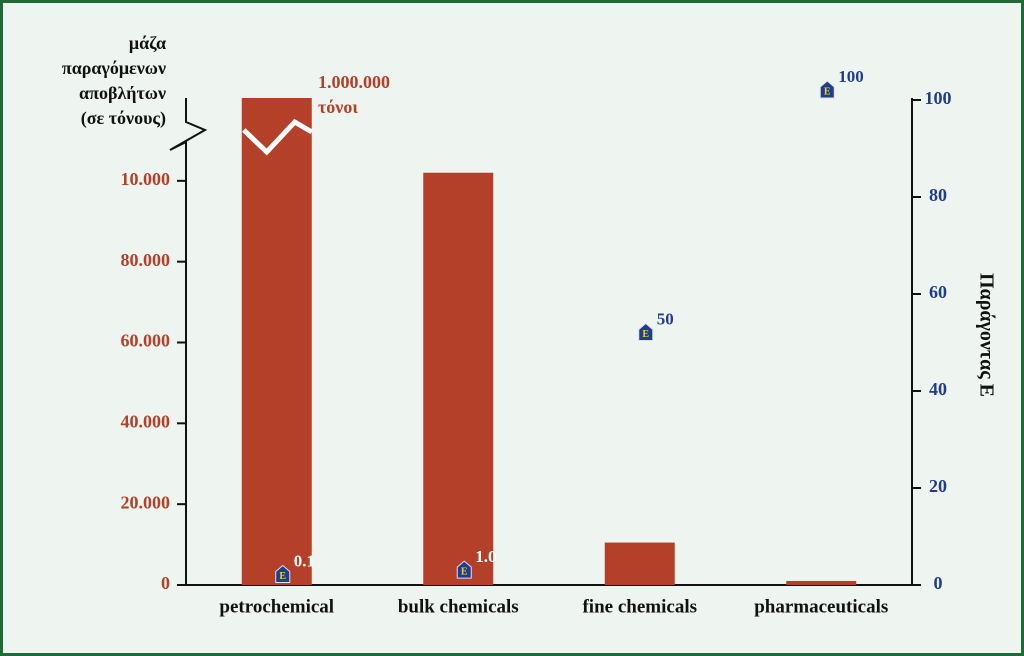 This screenshot has height=656, width=1024. What do you see at coordinates (146, 179) in the screenshot?
I see `y-tick-label: 10.000` at bounding box center [146, 179].